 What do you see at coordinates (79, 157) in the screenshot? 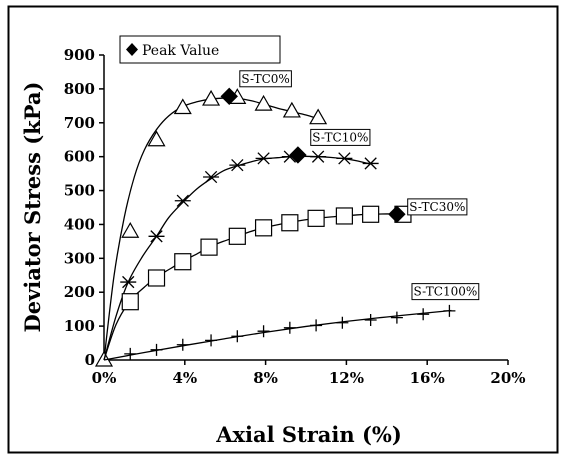
I see `y-tick-label: 600` at bounding box center [79, 157].